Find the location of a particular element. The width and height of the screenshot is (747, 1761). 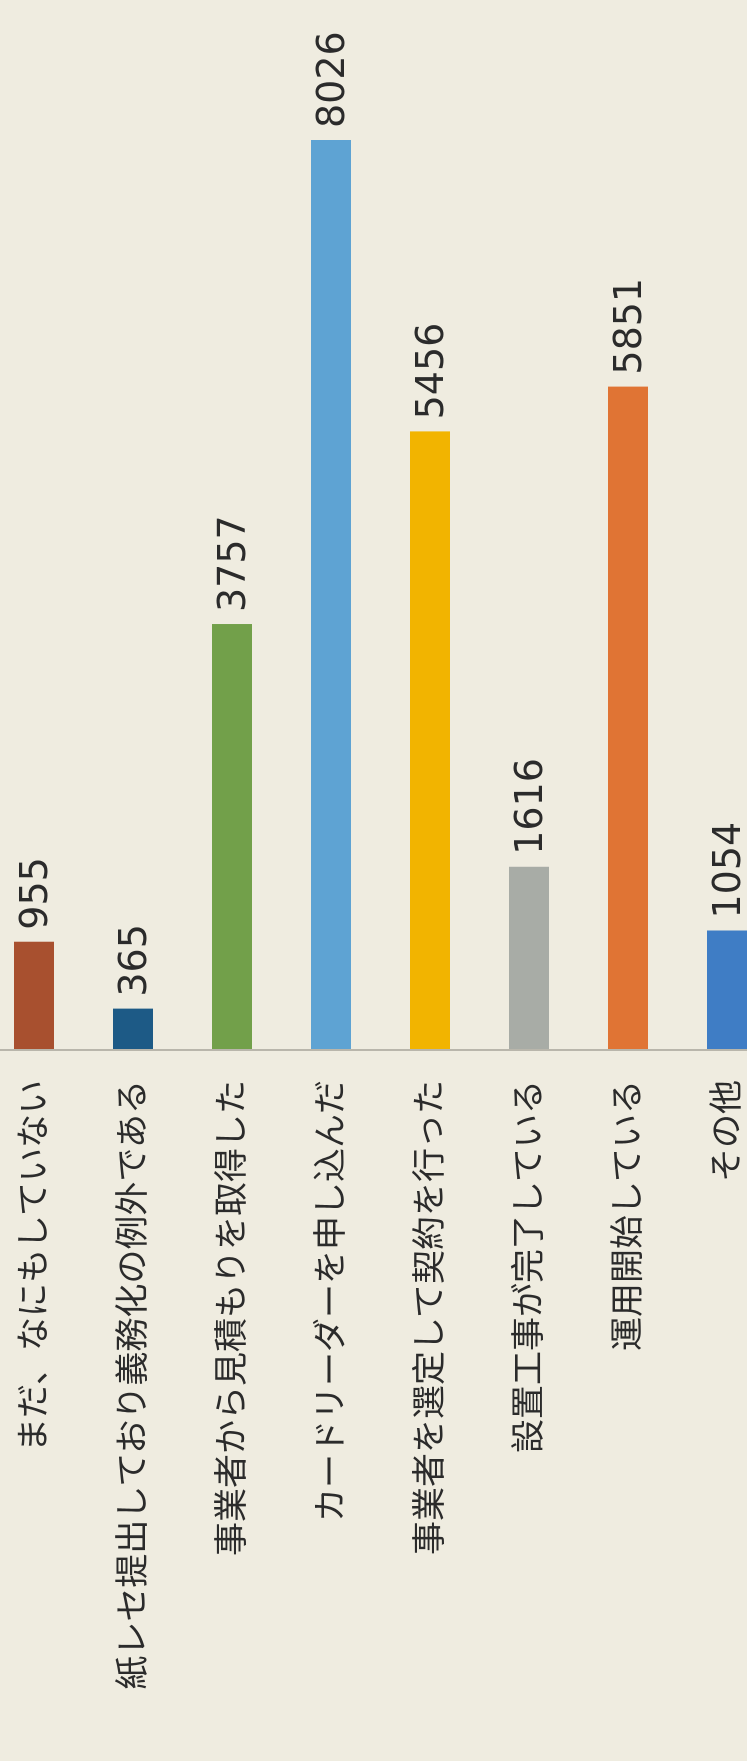

category-label-3: カードリーダーを申し込んだ is located at coordinates (331, 1301).